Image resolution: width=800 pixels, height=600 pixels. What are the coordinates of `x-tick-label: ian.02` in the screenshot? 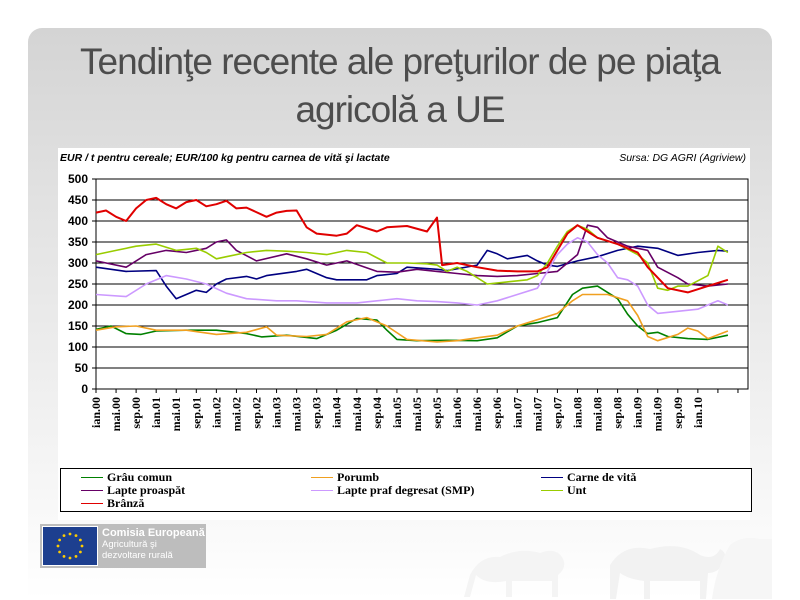 It's located at (216, 412).